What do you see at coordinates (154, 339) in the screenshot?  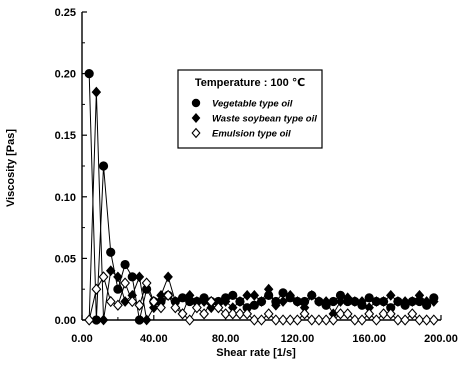 I see `x-tick-label: 40.00` at bounding box center [154, 339].